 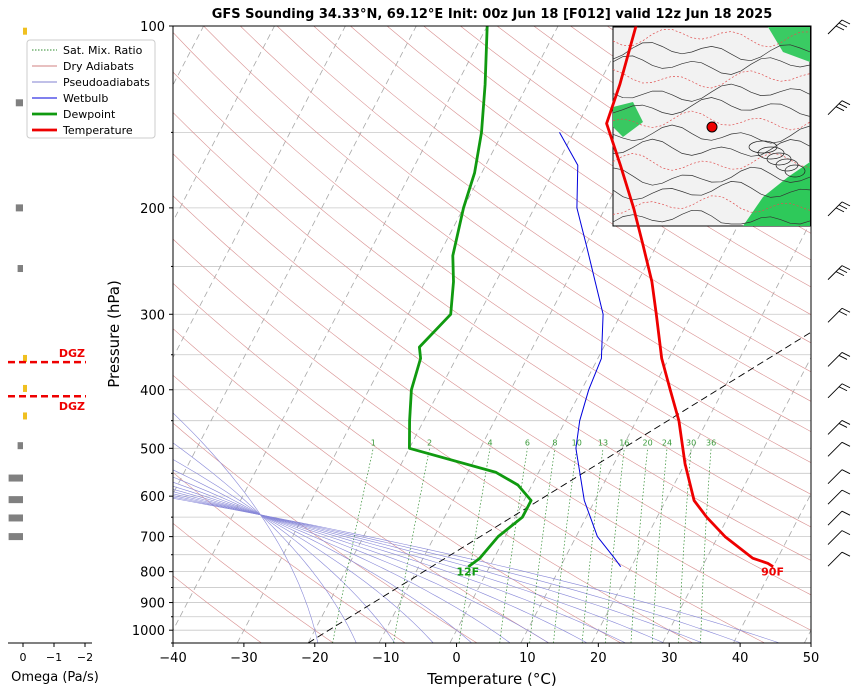 I want to click on legend-label: Dewpoint, so click(x=89, y=114).